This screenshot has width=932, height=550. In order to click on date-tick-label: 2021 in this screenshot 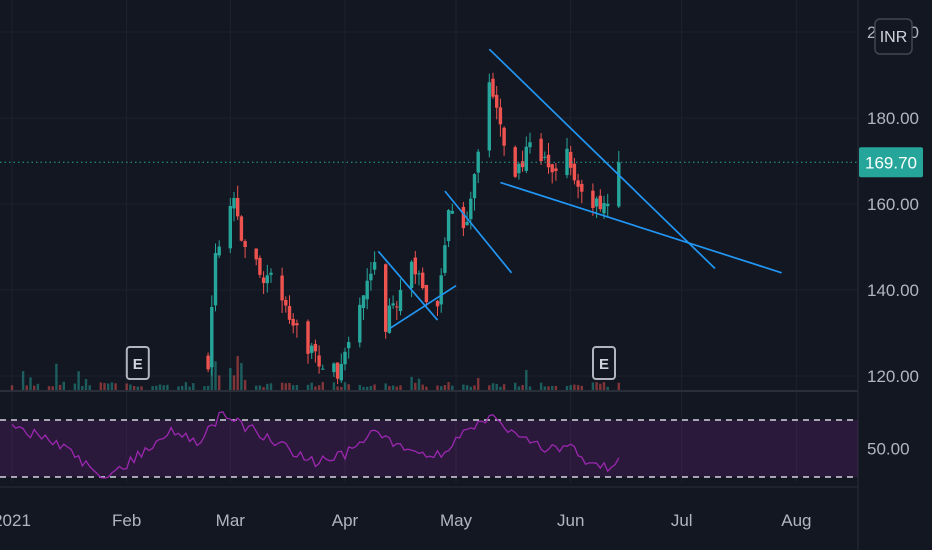, I will do `click(15, 520)`.